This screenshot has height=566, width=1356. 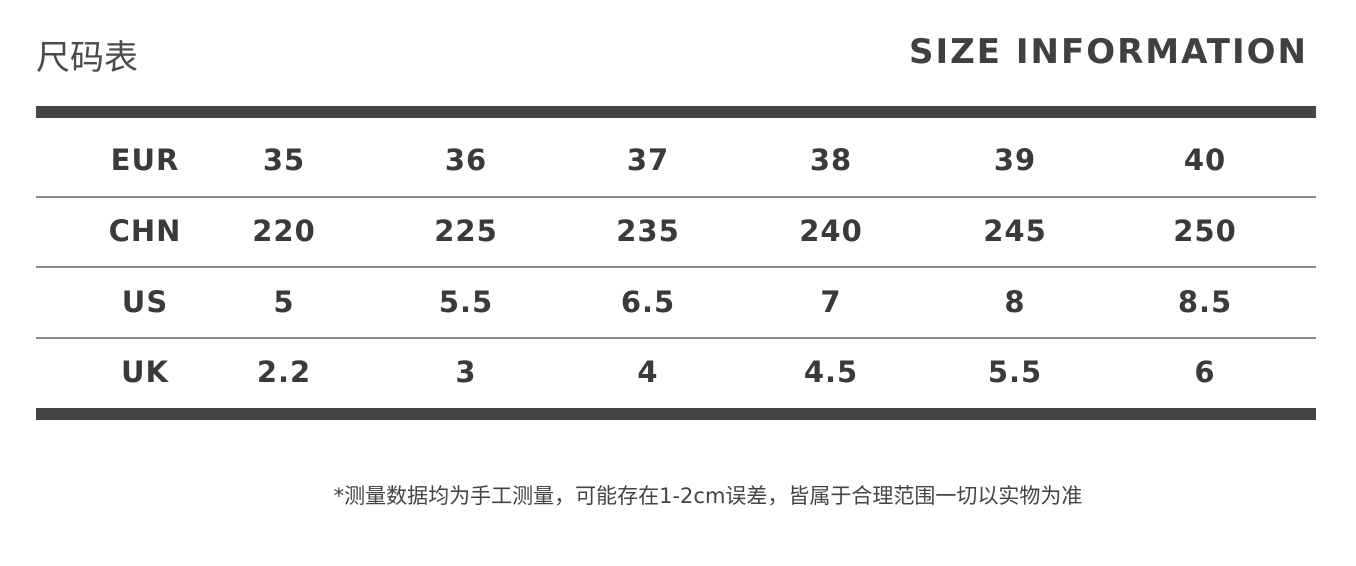 I want to click on size-cell: 36, so click(x=466, y=160).